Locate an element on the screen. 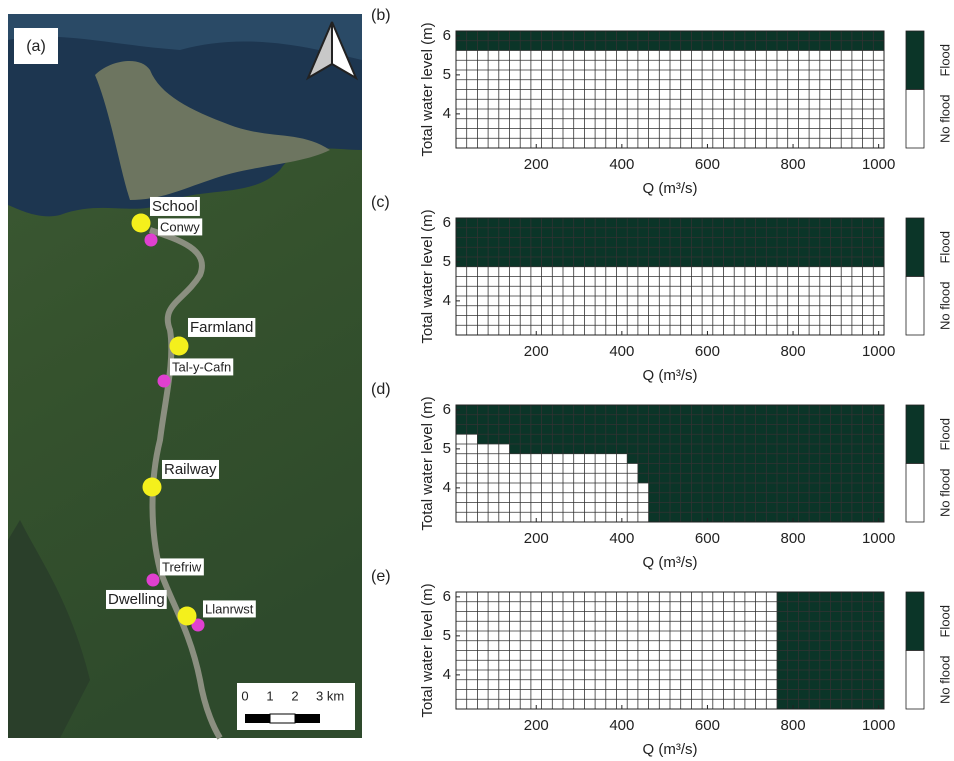  scale-label: 0 is located at coordinates (244, 695).